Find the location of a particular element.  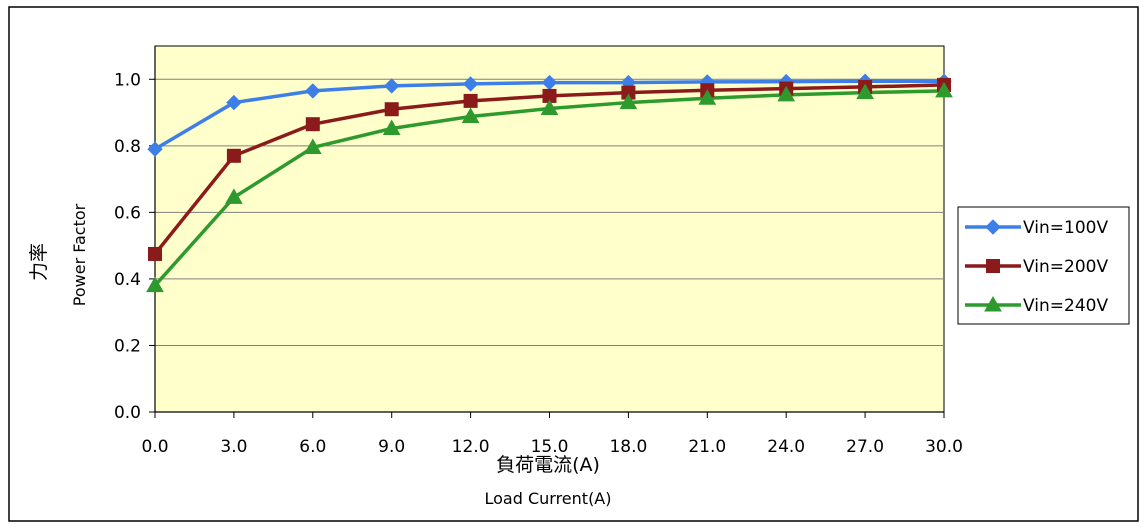

x-axis-title-en: Load Current(A) is located at coordinates (548, 498).